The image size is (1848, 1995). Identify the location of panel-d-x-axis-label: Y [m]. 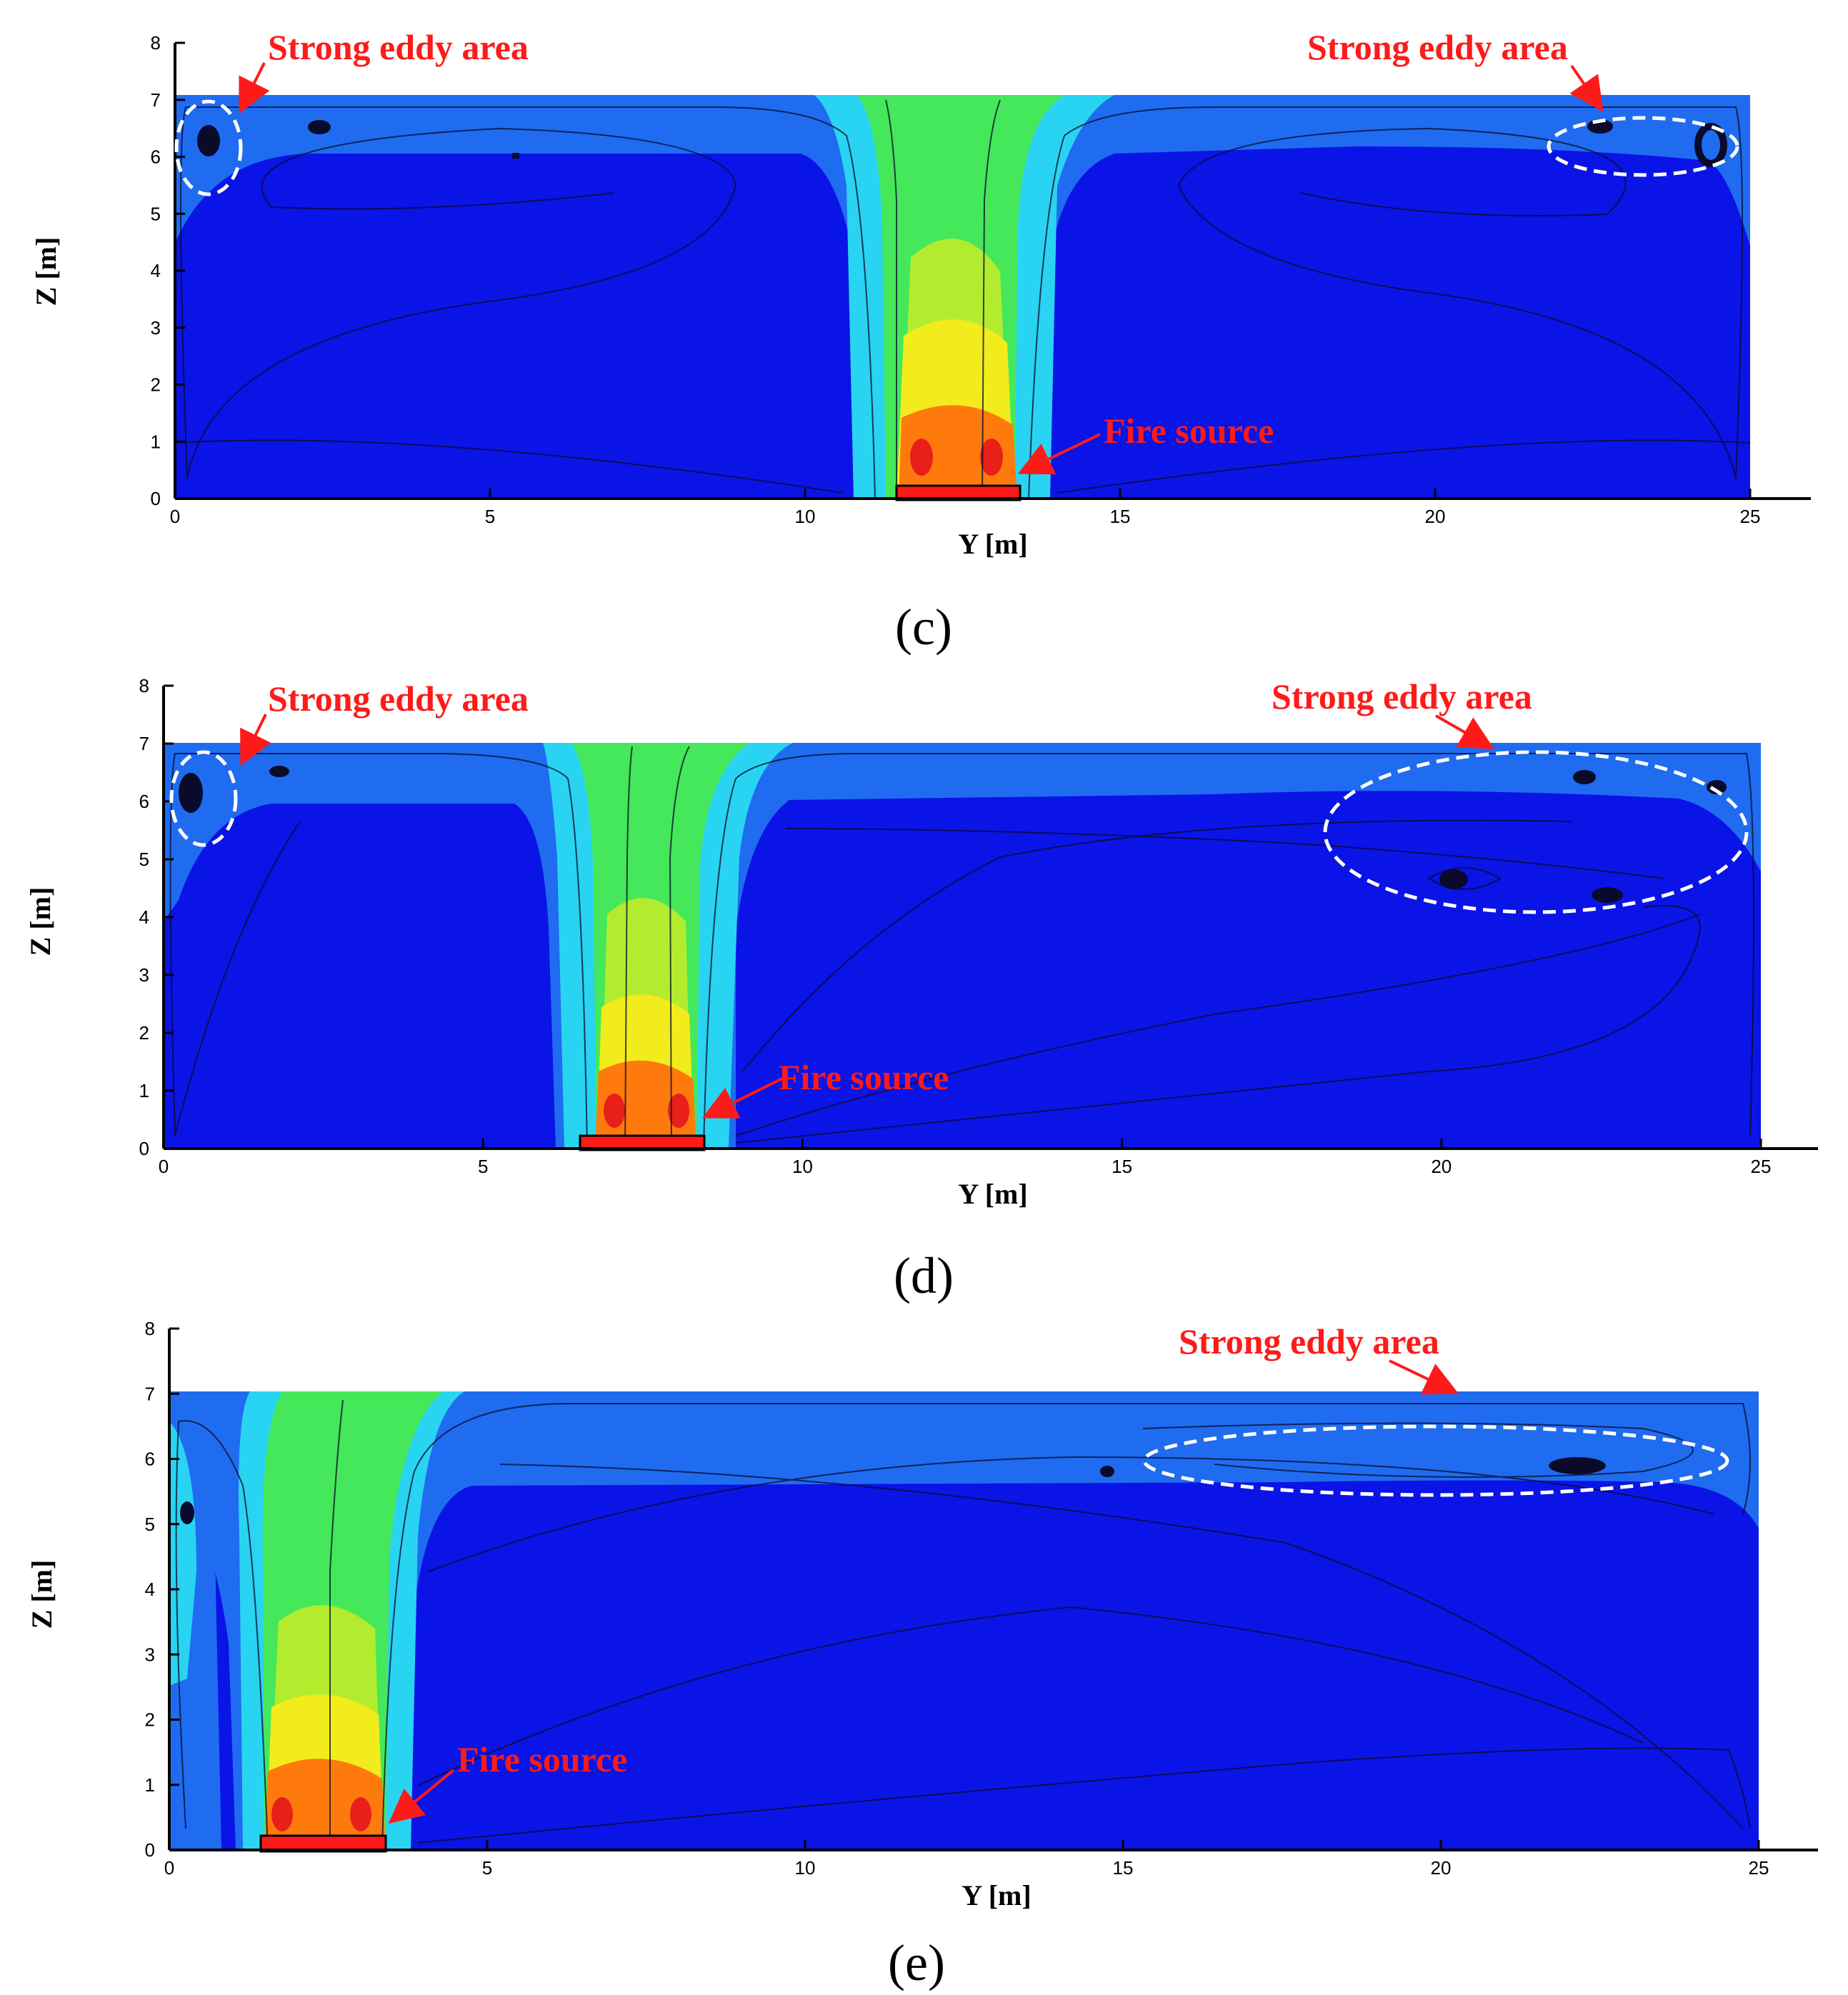
(992, 1194).